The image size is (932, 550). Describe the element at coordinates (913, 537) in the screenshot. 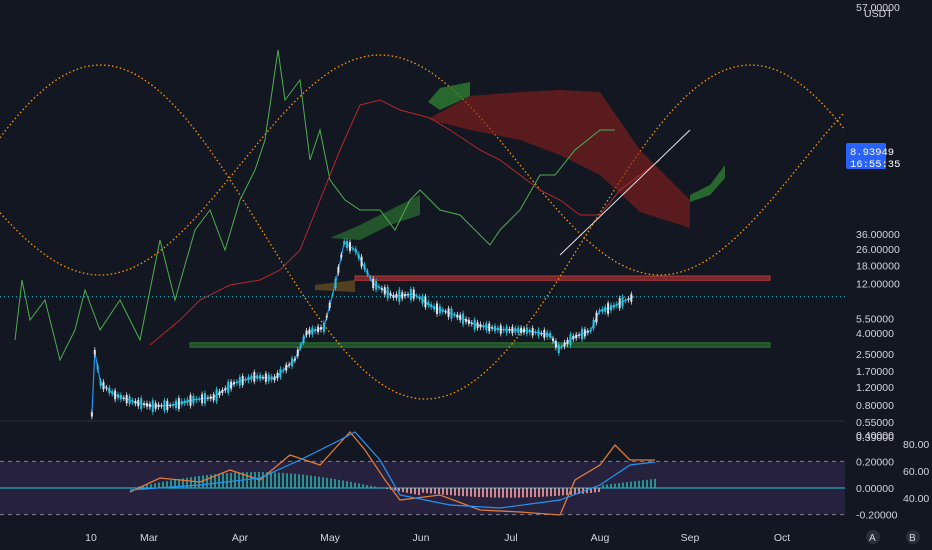

I see `badge-b` at that location.